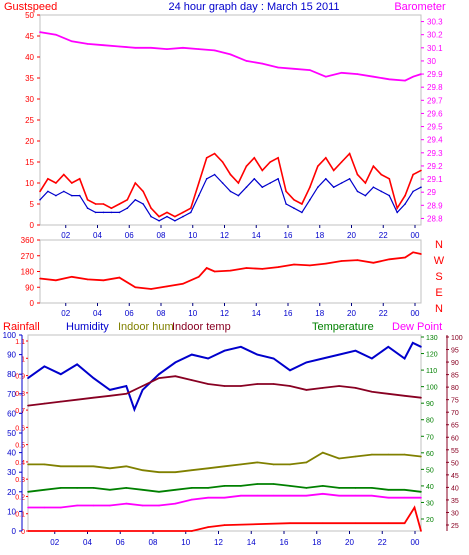 The width and height of the screenshot is (469, 555). Describe the element at coordinates (438, 277) in the screenshot. I see `compass-label: S` at that location.